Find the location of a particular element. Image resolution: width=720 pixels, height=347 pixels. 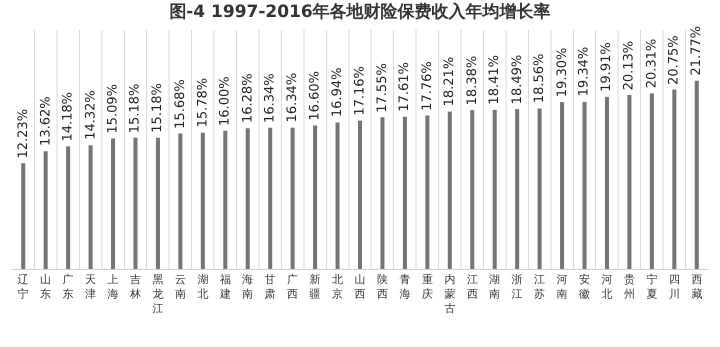

chart-title: 图-4 1997-2016年各地财险保费收入年均增长率 is located at coordinates (360, 12).